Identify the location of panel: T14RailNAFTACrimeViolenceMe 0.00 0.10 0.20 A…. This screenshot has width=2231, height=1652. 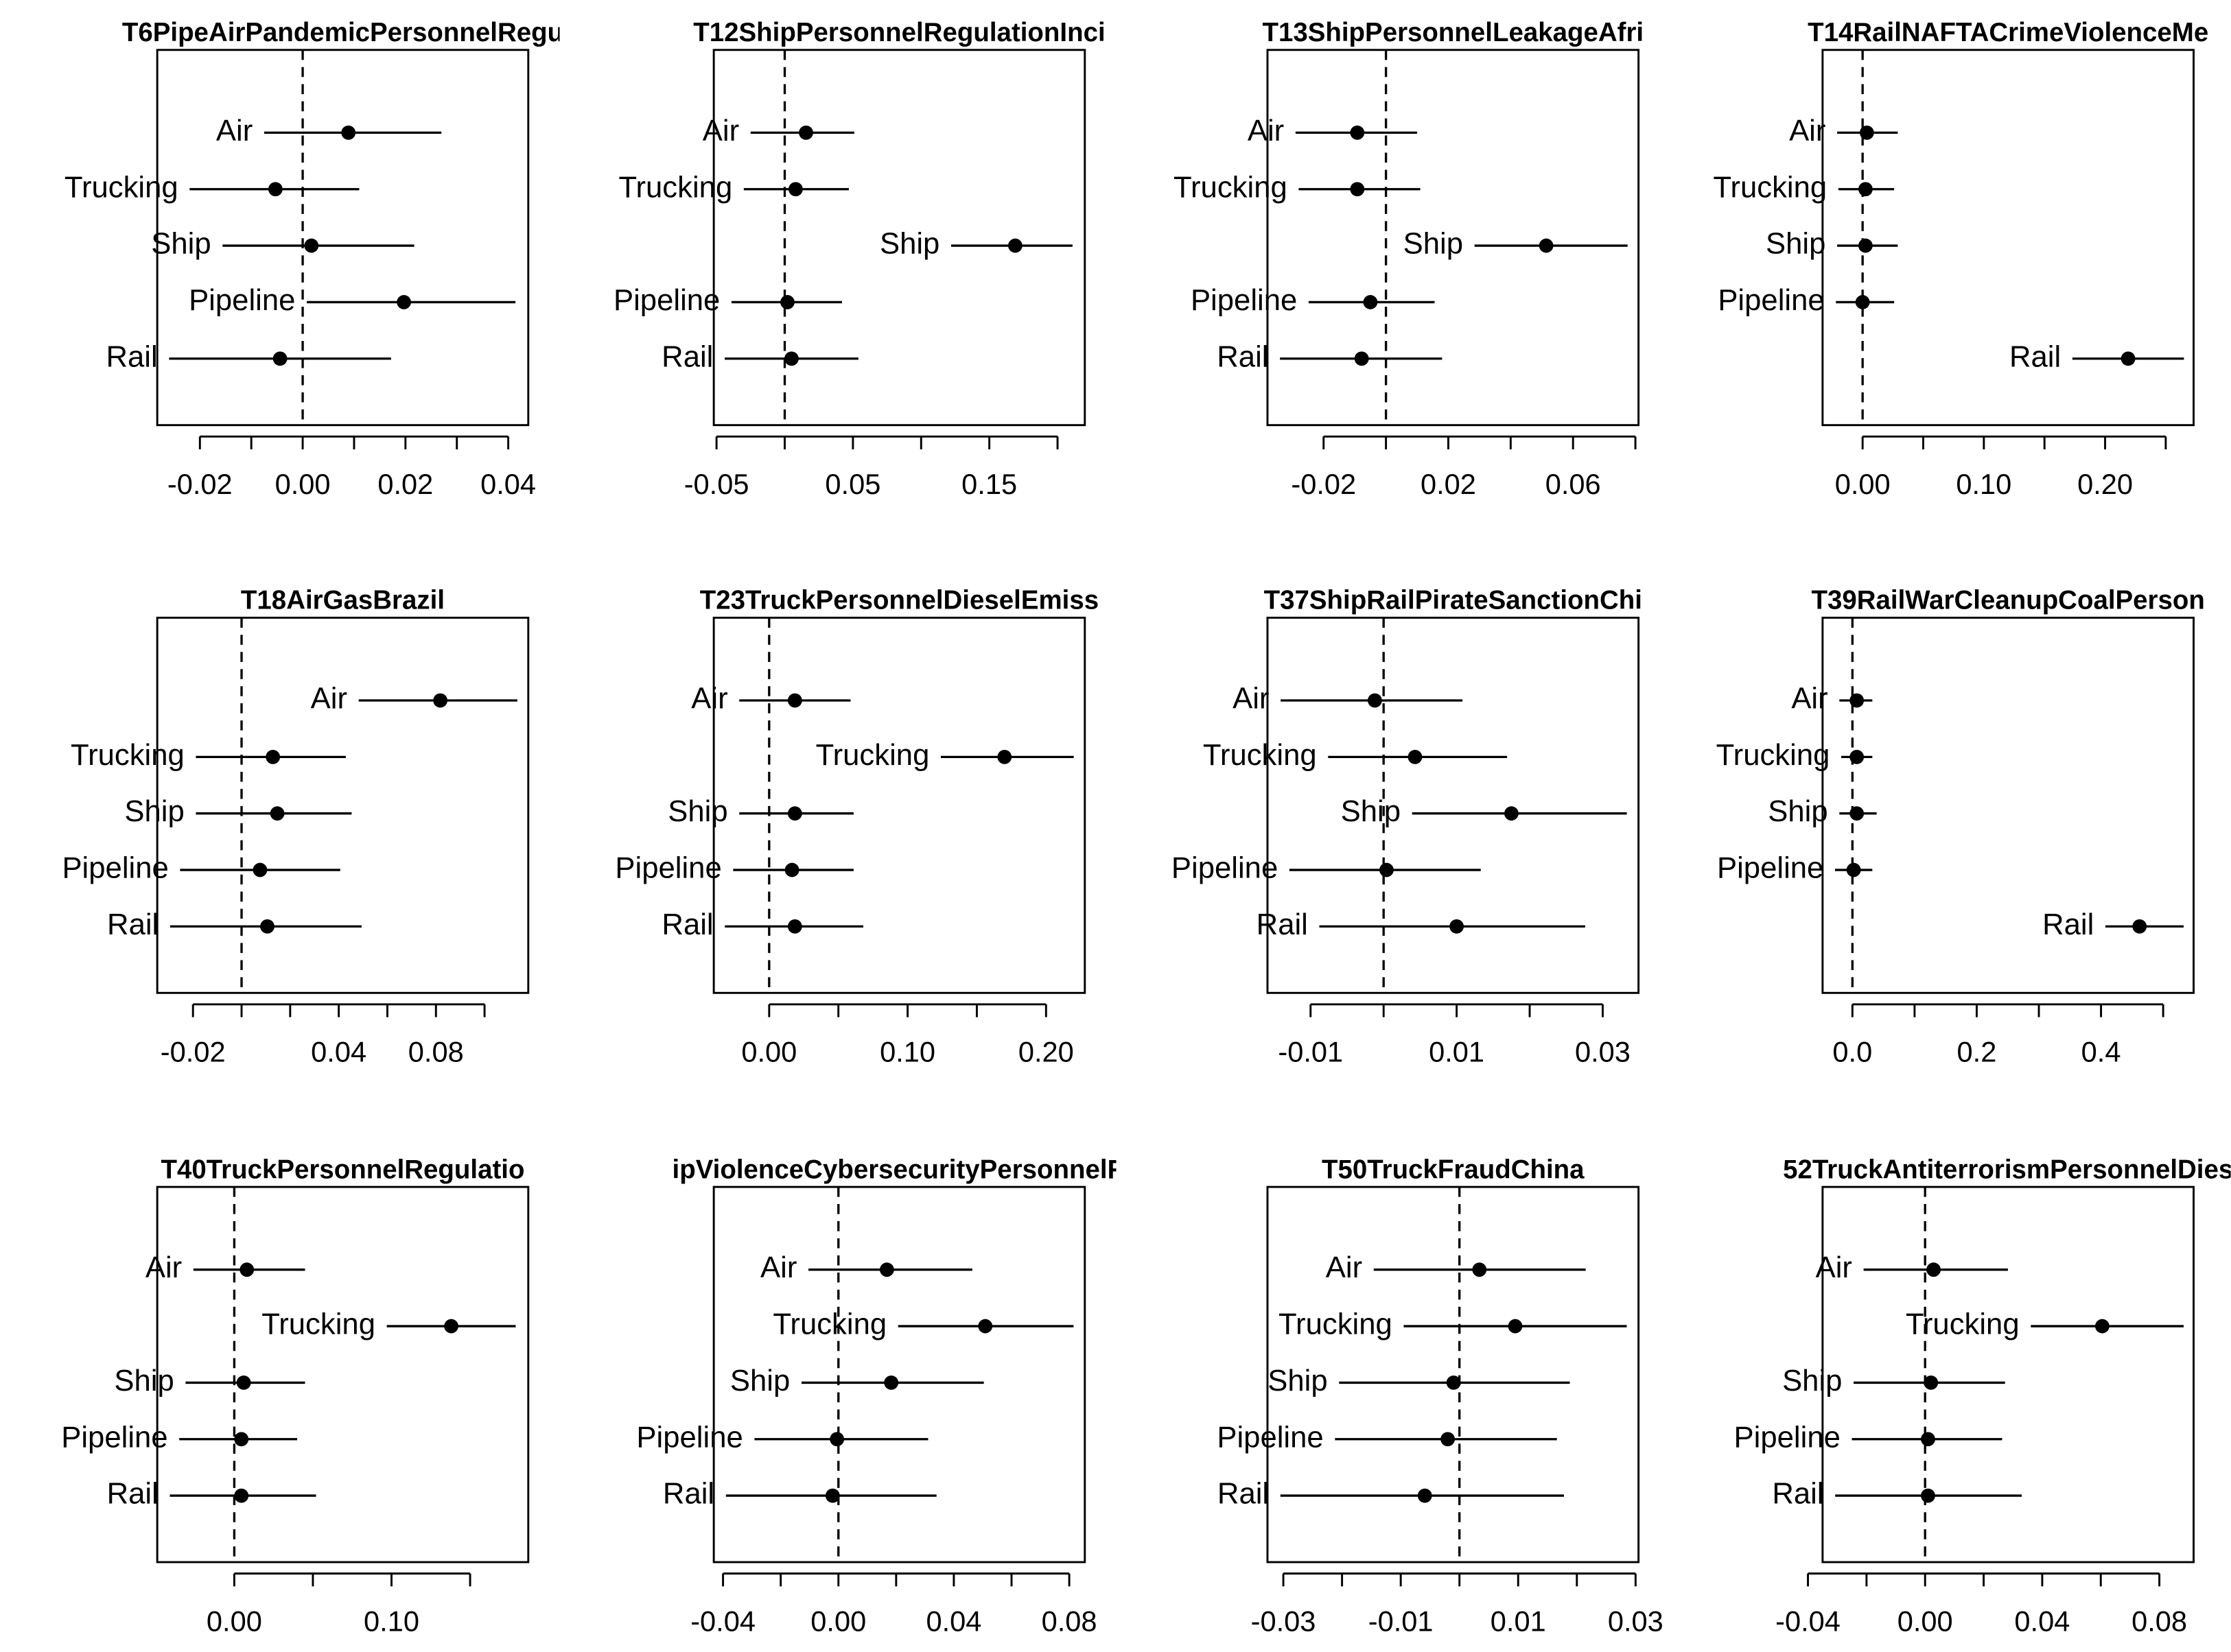
(1961, 259).